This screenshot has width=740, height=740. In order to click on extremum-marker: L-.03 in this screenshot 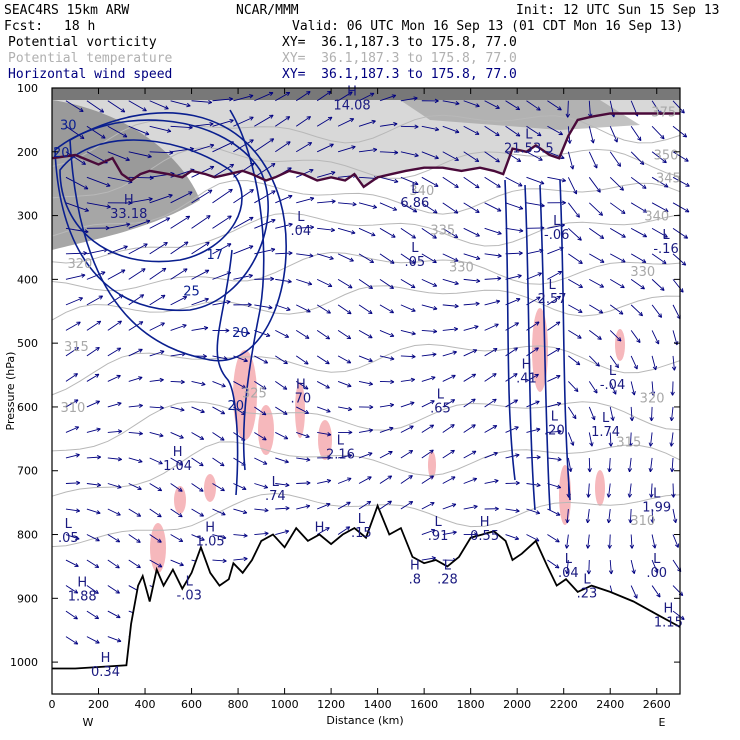, I will do `click(189, 588)`.